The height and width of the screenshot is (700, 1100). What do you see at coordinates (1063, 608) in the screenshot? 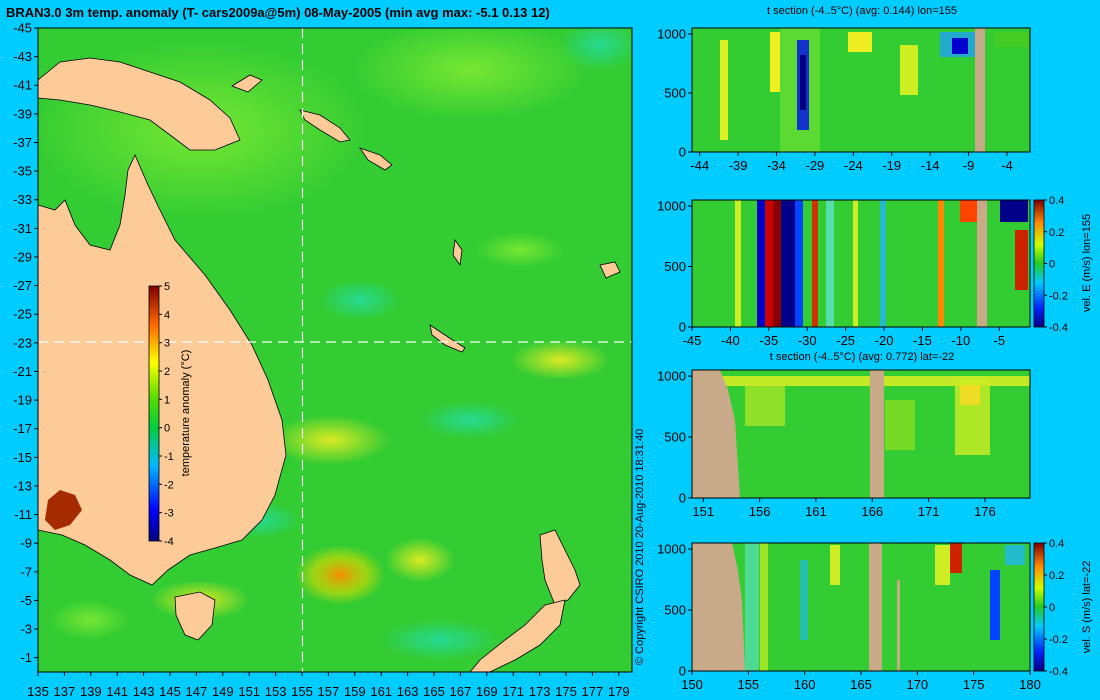
I see `vels-colorbar: 0.4 0.2 0 -0.2 -0.4 vel. S (m/s) lat=-22` at bounding box center [1063, 608].